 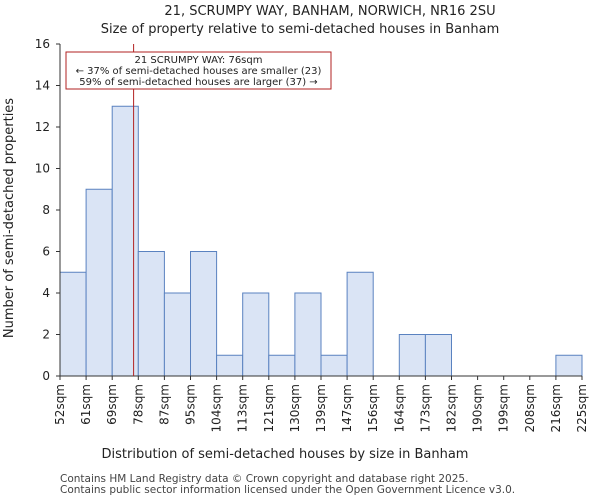 What do you see at coordinates (42, 169) in the screenshot?
I see `y-tick-label: 10` at bounding box center [42, 169].